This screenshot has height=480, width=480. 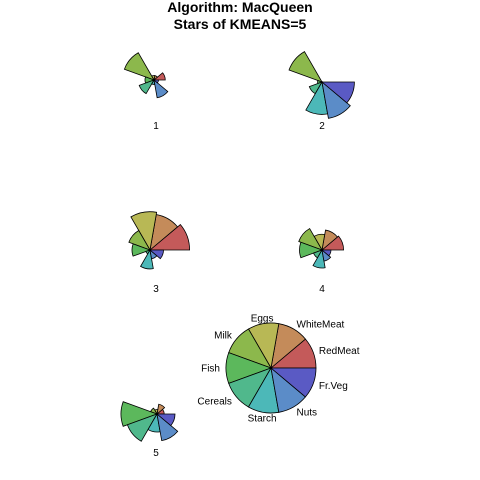 I want to click on key-label-milk: Milk, so click(x=223, y=336).